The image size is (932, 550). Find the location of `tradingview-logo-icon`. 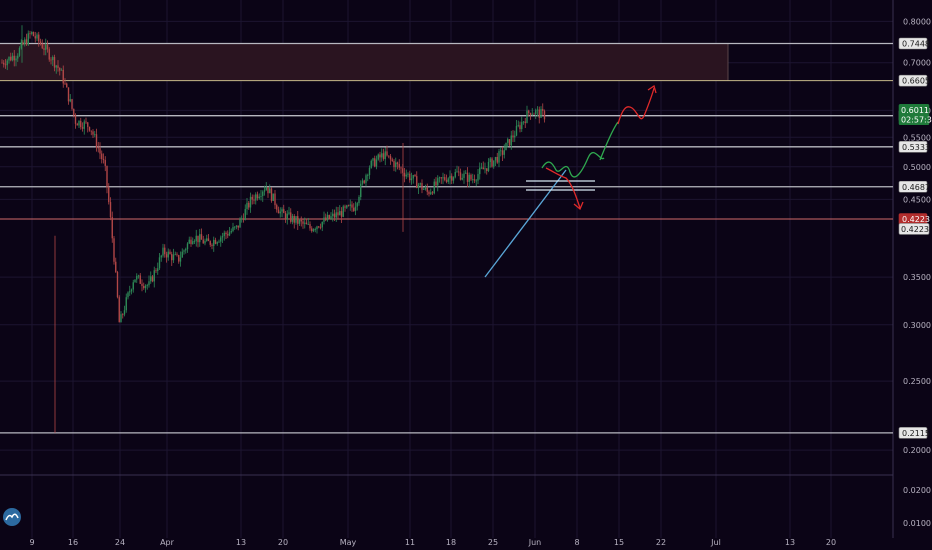

tradingview-logo-icon is located at coordinates (12, 517).